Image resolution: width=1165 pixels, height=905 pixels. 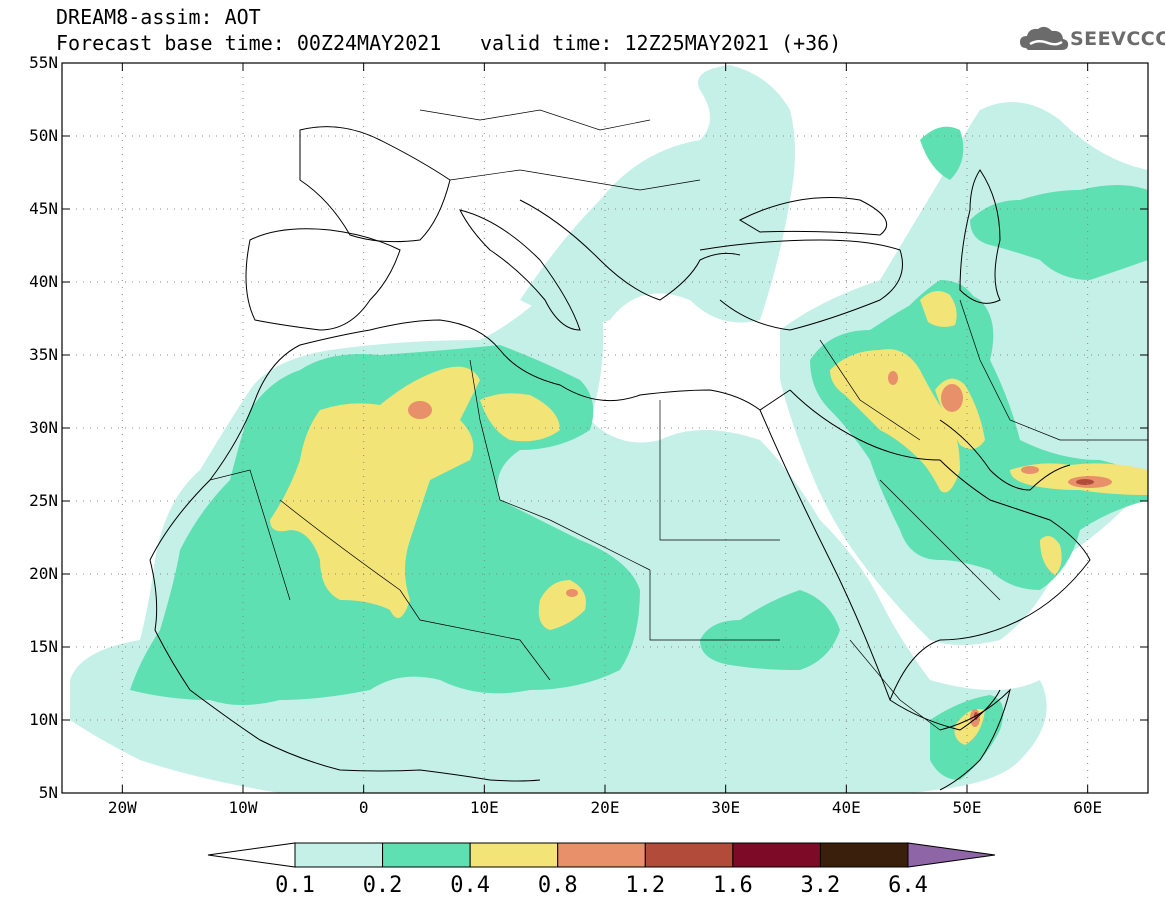 What do you see at coordinates (558, 885) in the screenshot?
I see `colorbar-label: 0.8` at bounding box center [558, 885].